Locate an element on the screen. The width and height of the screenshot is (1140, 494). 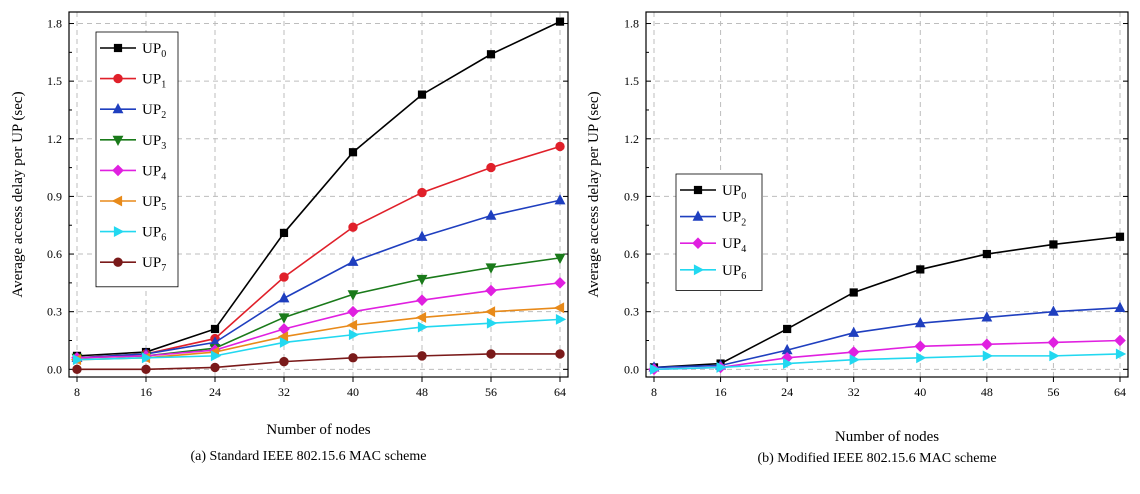
x-tick-label: 16 is located at coordinates (146, 392).